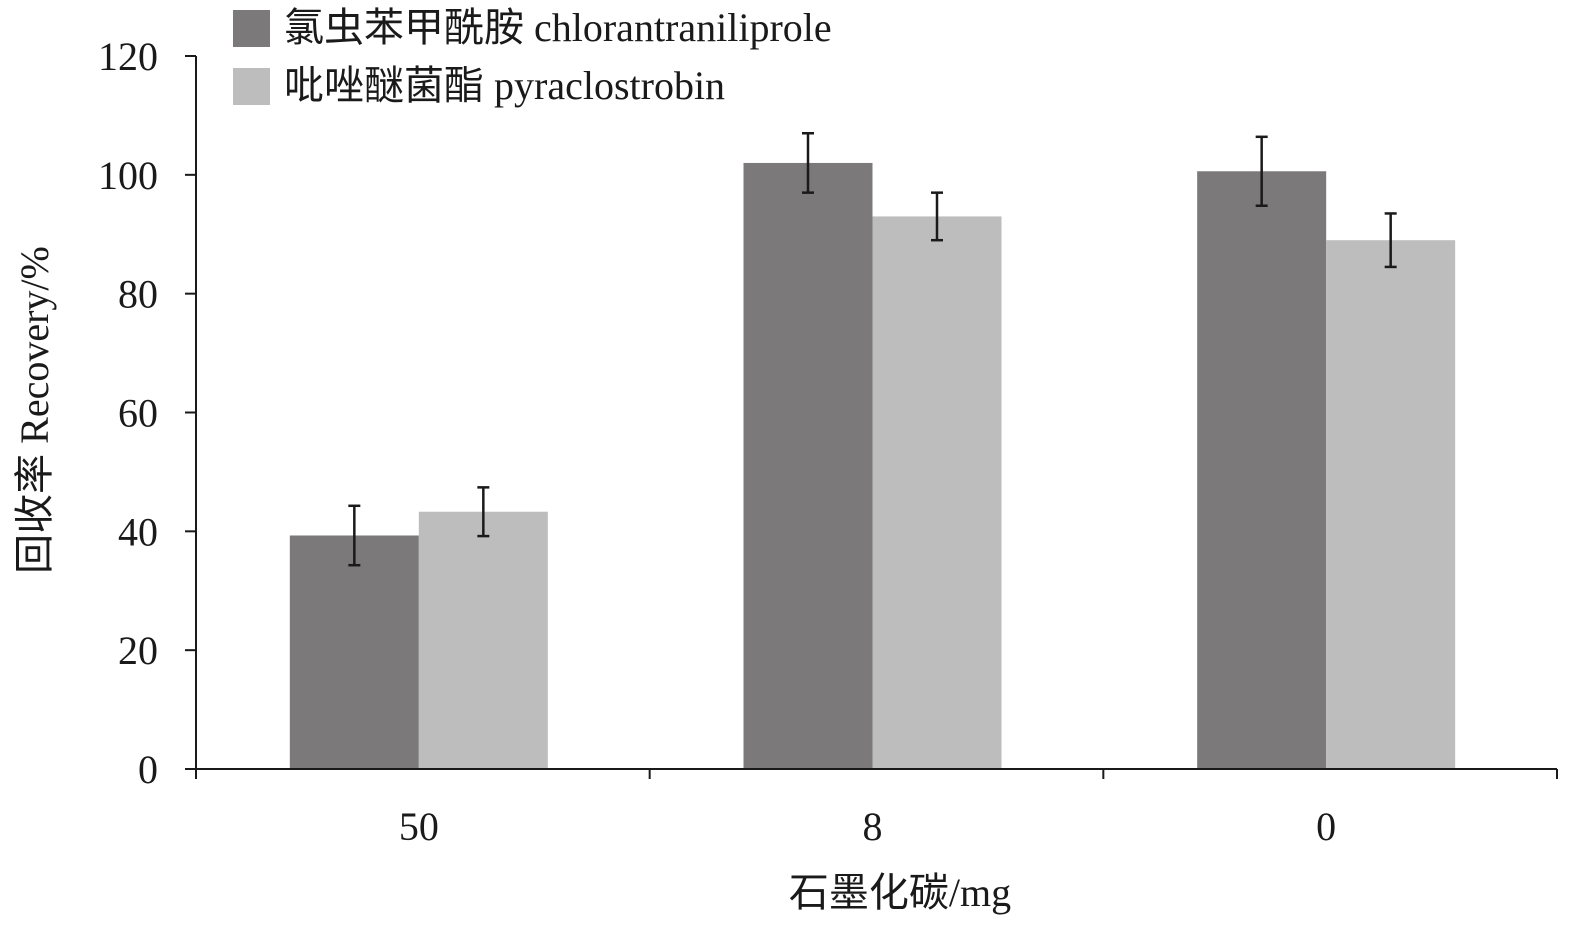 This screenshot has height=925, width=1575. Describe the element at coordinates (138, 531) in the screenshot. I see `y-tick-label: 40` at that location.